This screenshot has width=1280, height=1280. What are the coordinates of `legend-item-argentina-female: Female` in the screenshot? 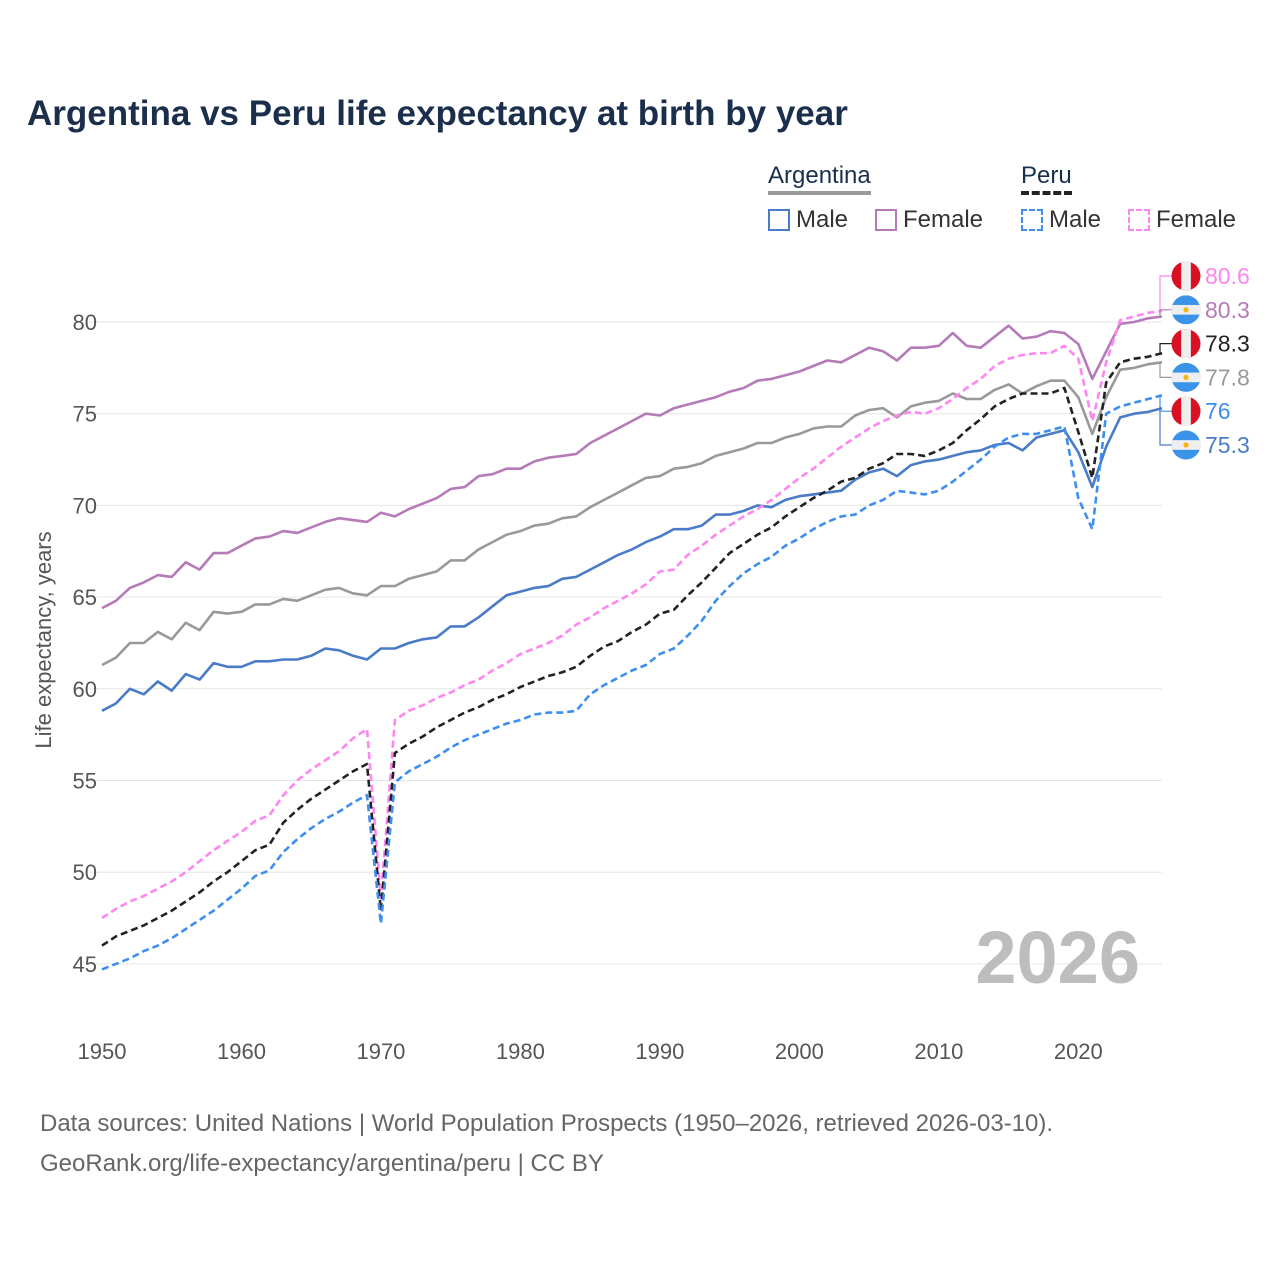 It's located at (929, 220).